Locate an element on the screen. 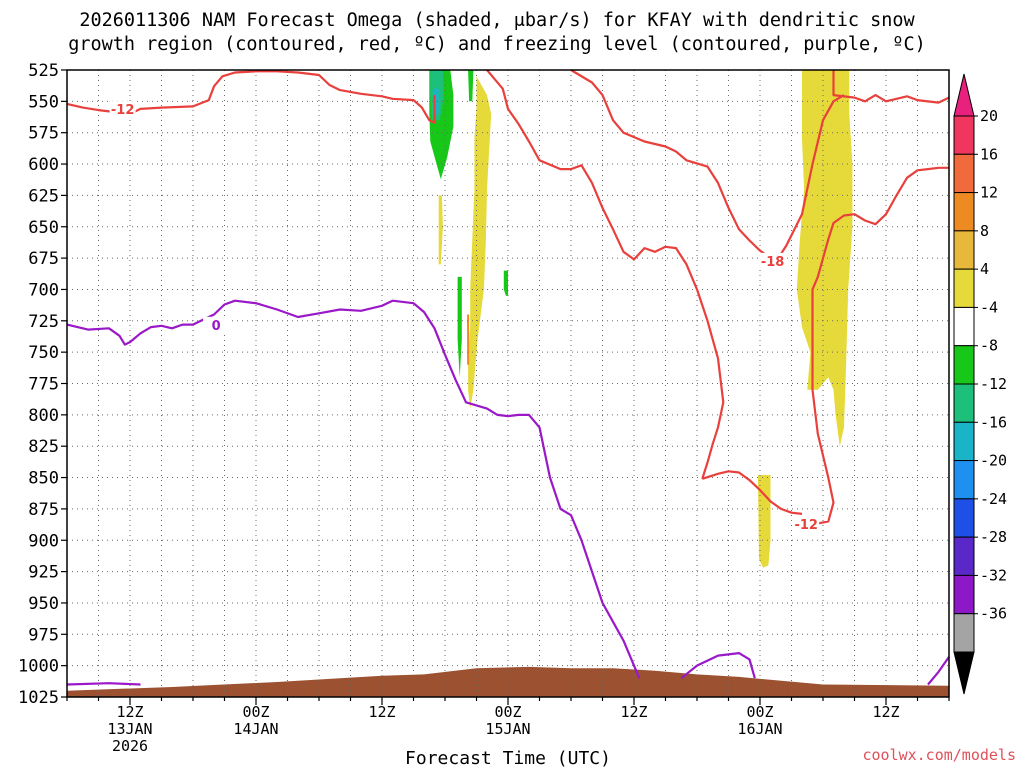 Image resolution: width=1024 pixels, height=768 pixels. colorbar-label-5: -4 is located at coordinates (989, 307).